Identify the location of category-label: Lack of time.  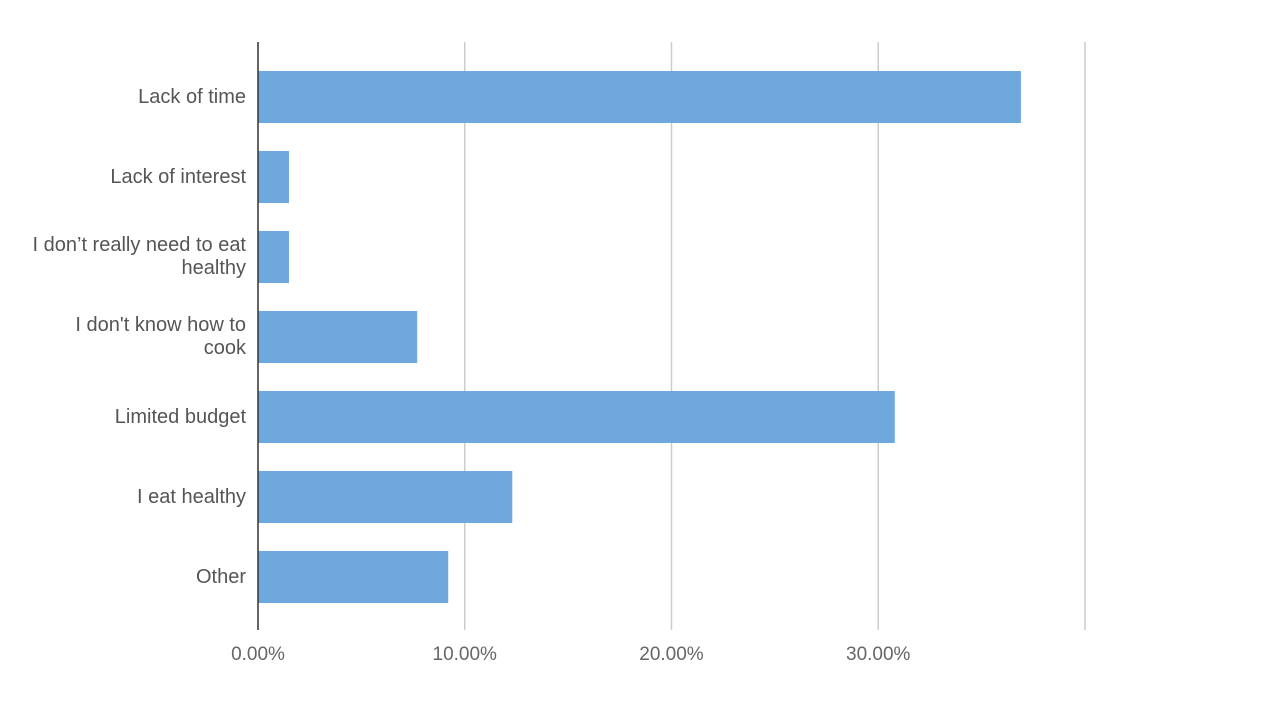
(192, 96).